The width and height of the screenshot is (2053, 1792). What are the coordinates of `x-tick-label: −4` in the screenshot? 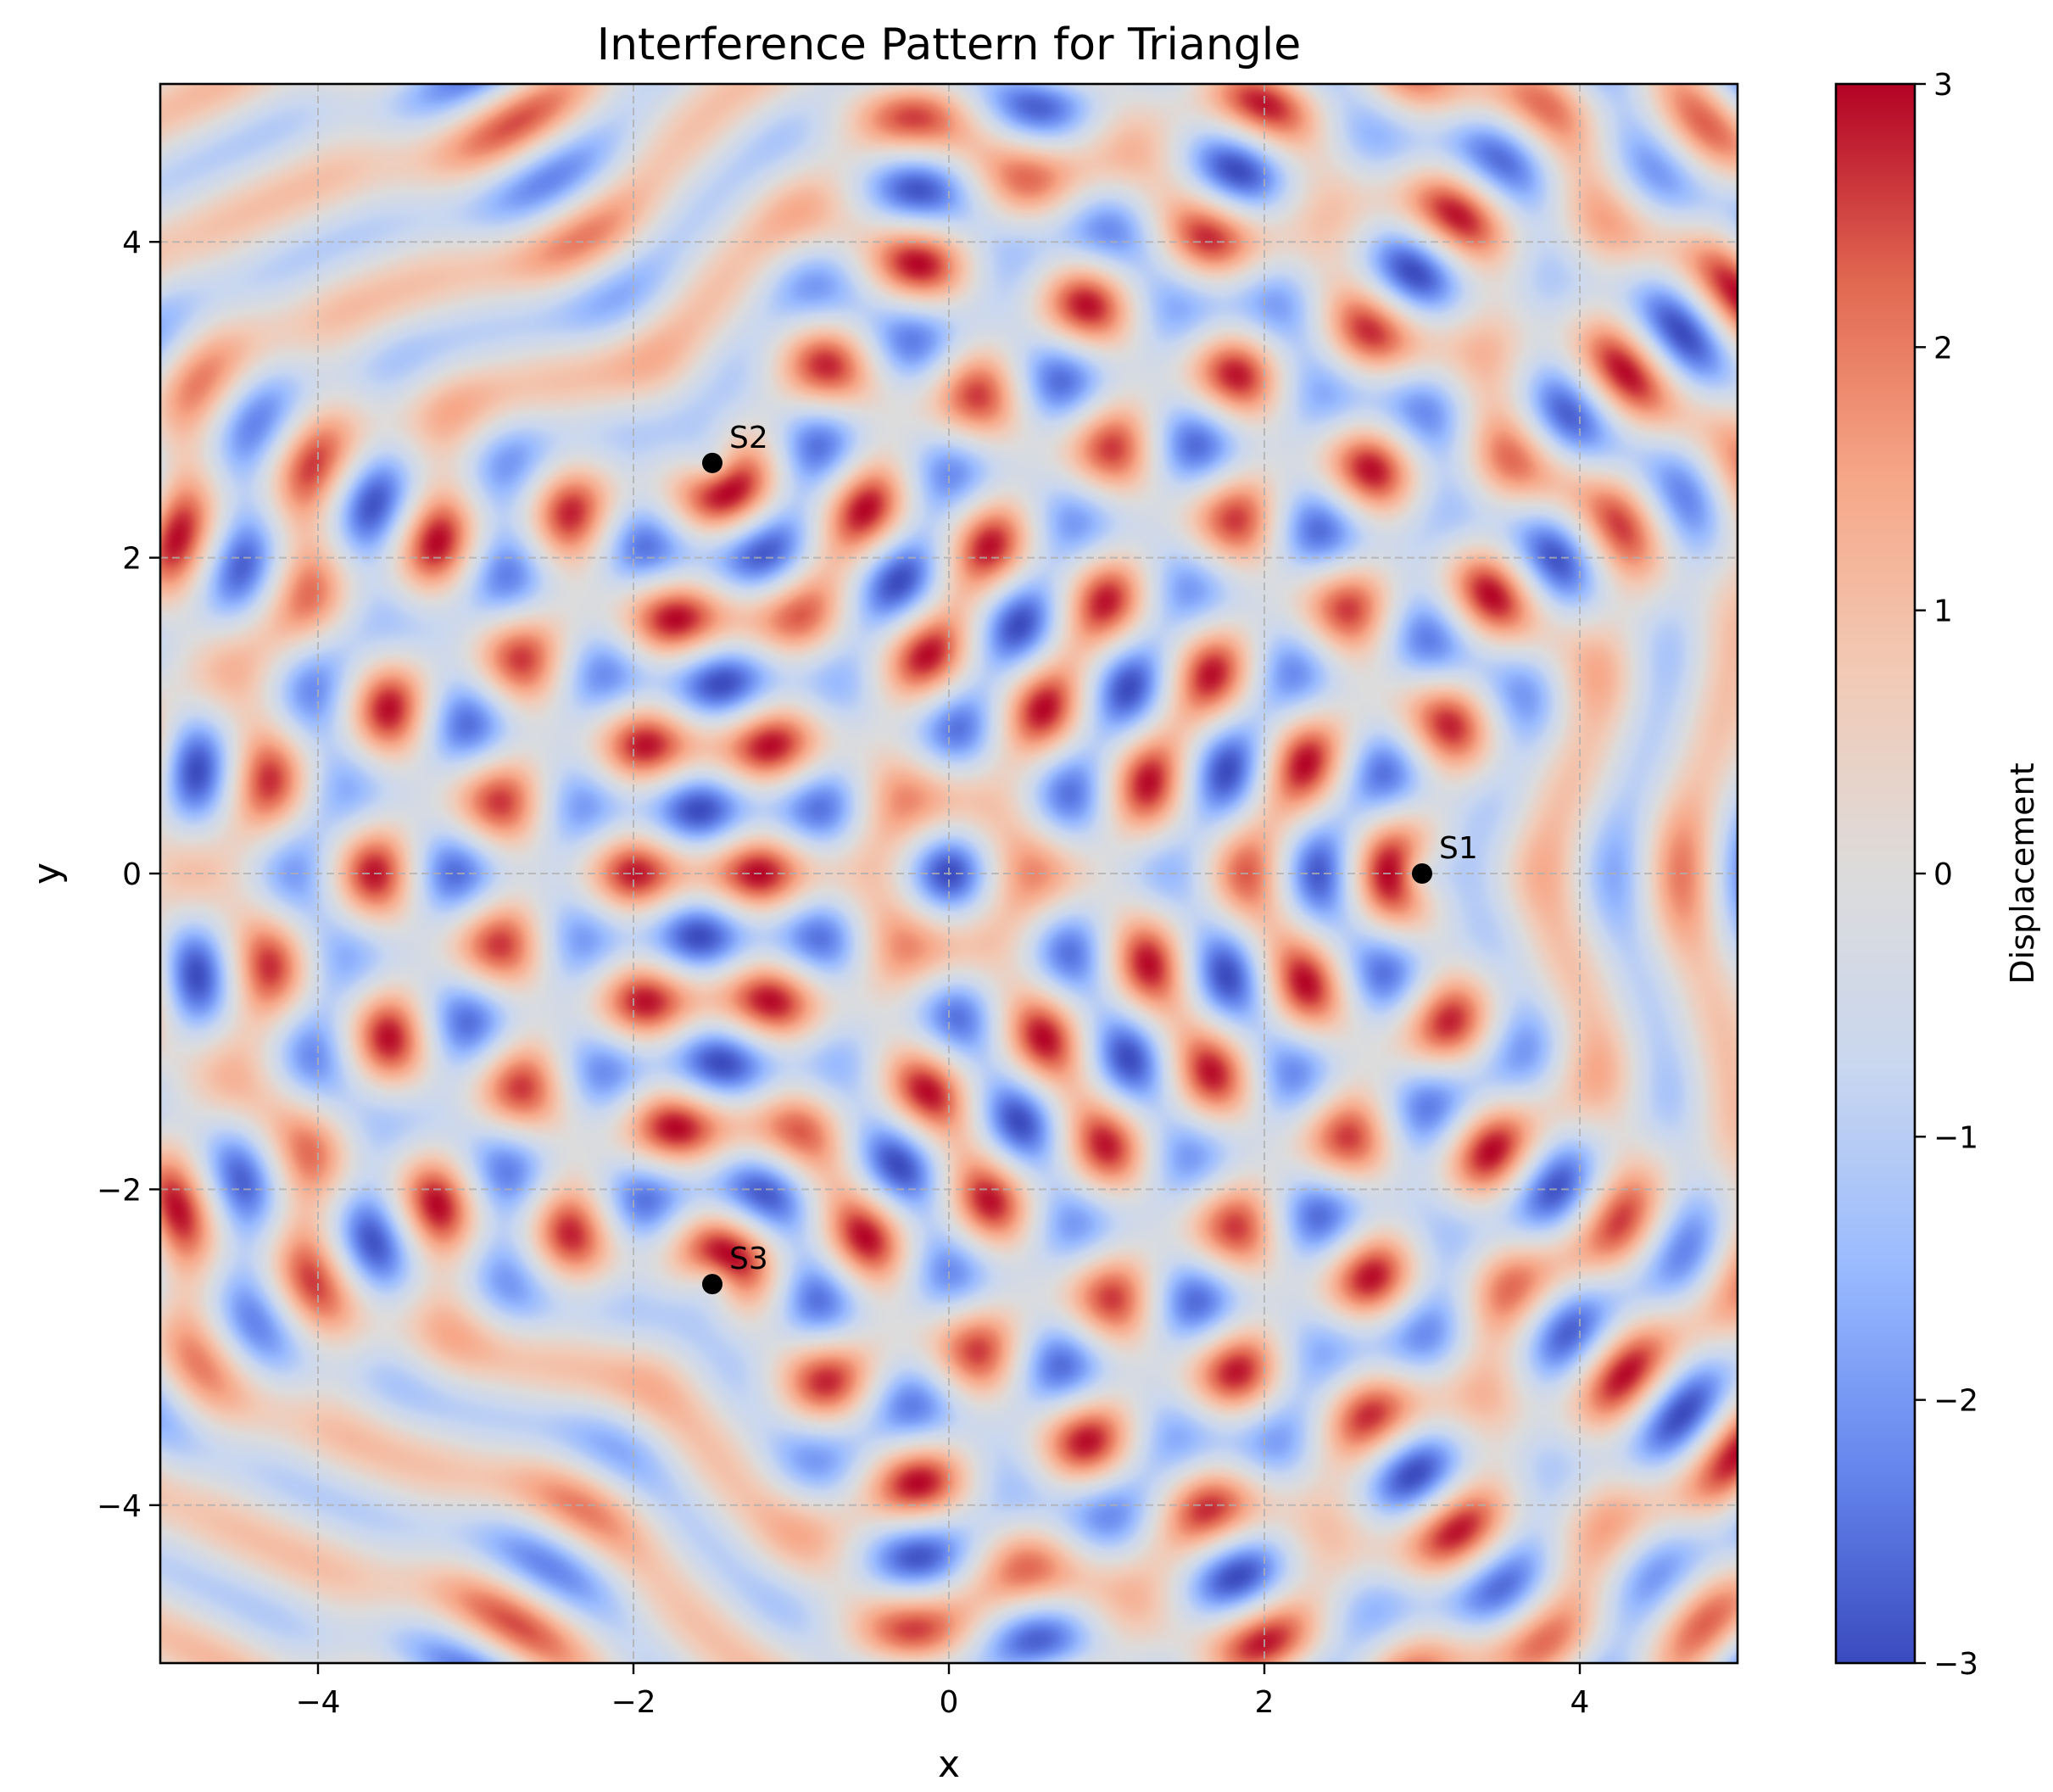 It's located at (317, 1702).